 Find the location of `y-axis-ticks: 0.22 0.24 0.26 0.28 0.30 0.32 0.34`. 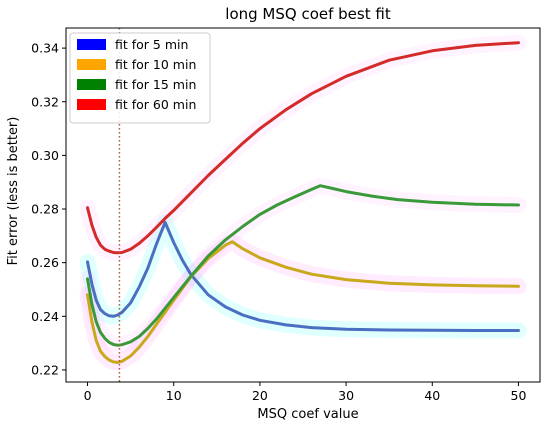

y-axis-ticks: 0.22 0.24 0.26 0.28 0.30 0.32 0.34 is located at coordinates (48, 209).